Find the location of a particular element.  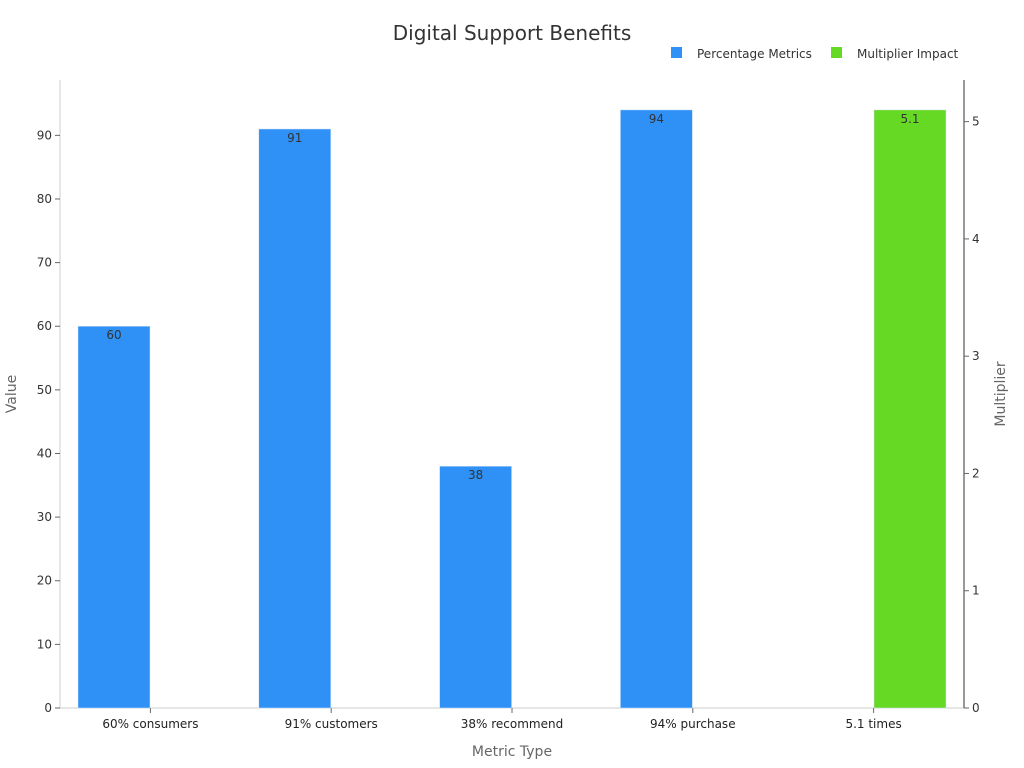

y-axis-label: Value is located at coordinates (12, 394).